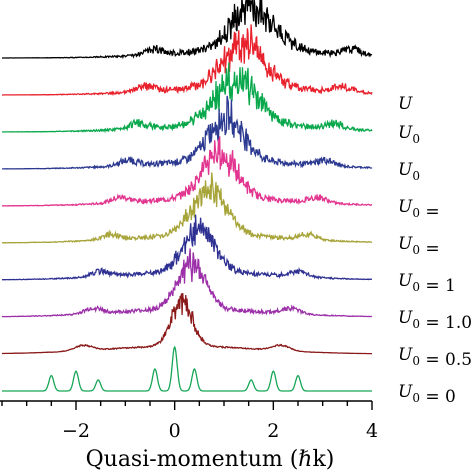 The width and height of the screenshot is (474, 474). Describe the element at coordinates (419, 246) in the screenshot. I see `series-label-6: U0 =` at that location.